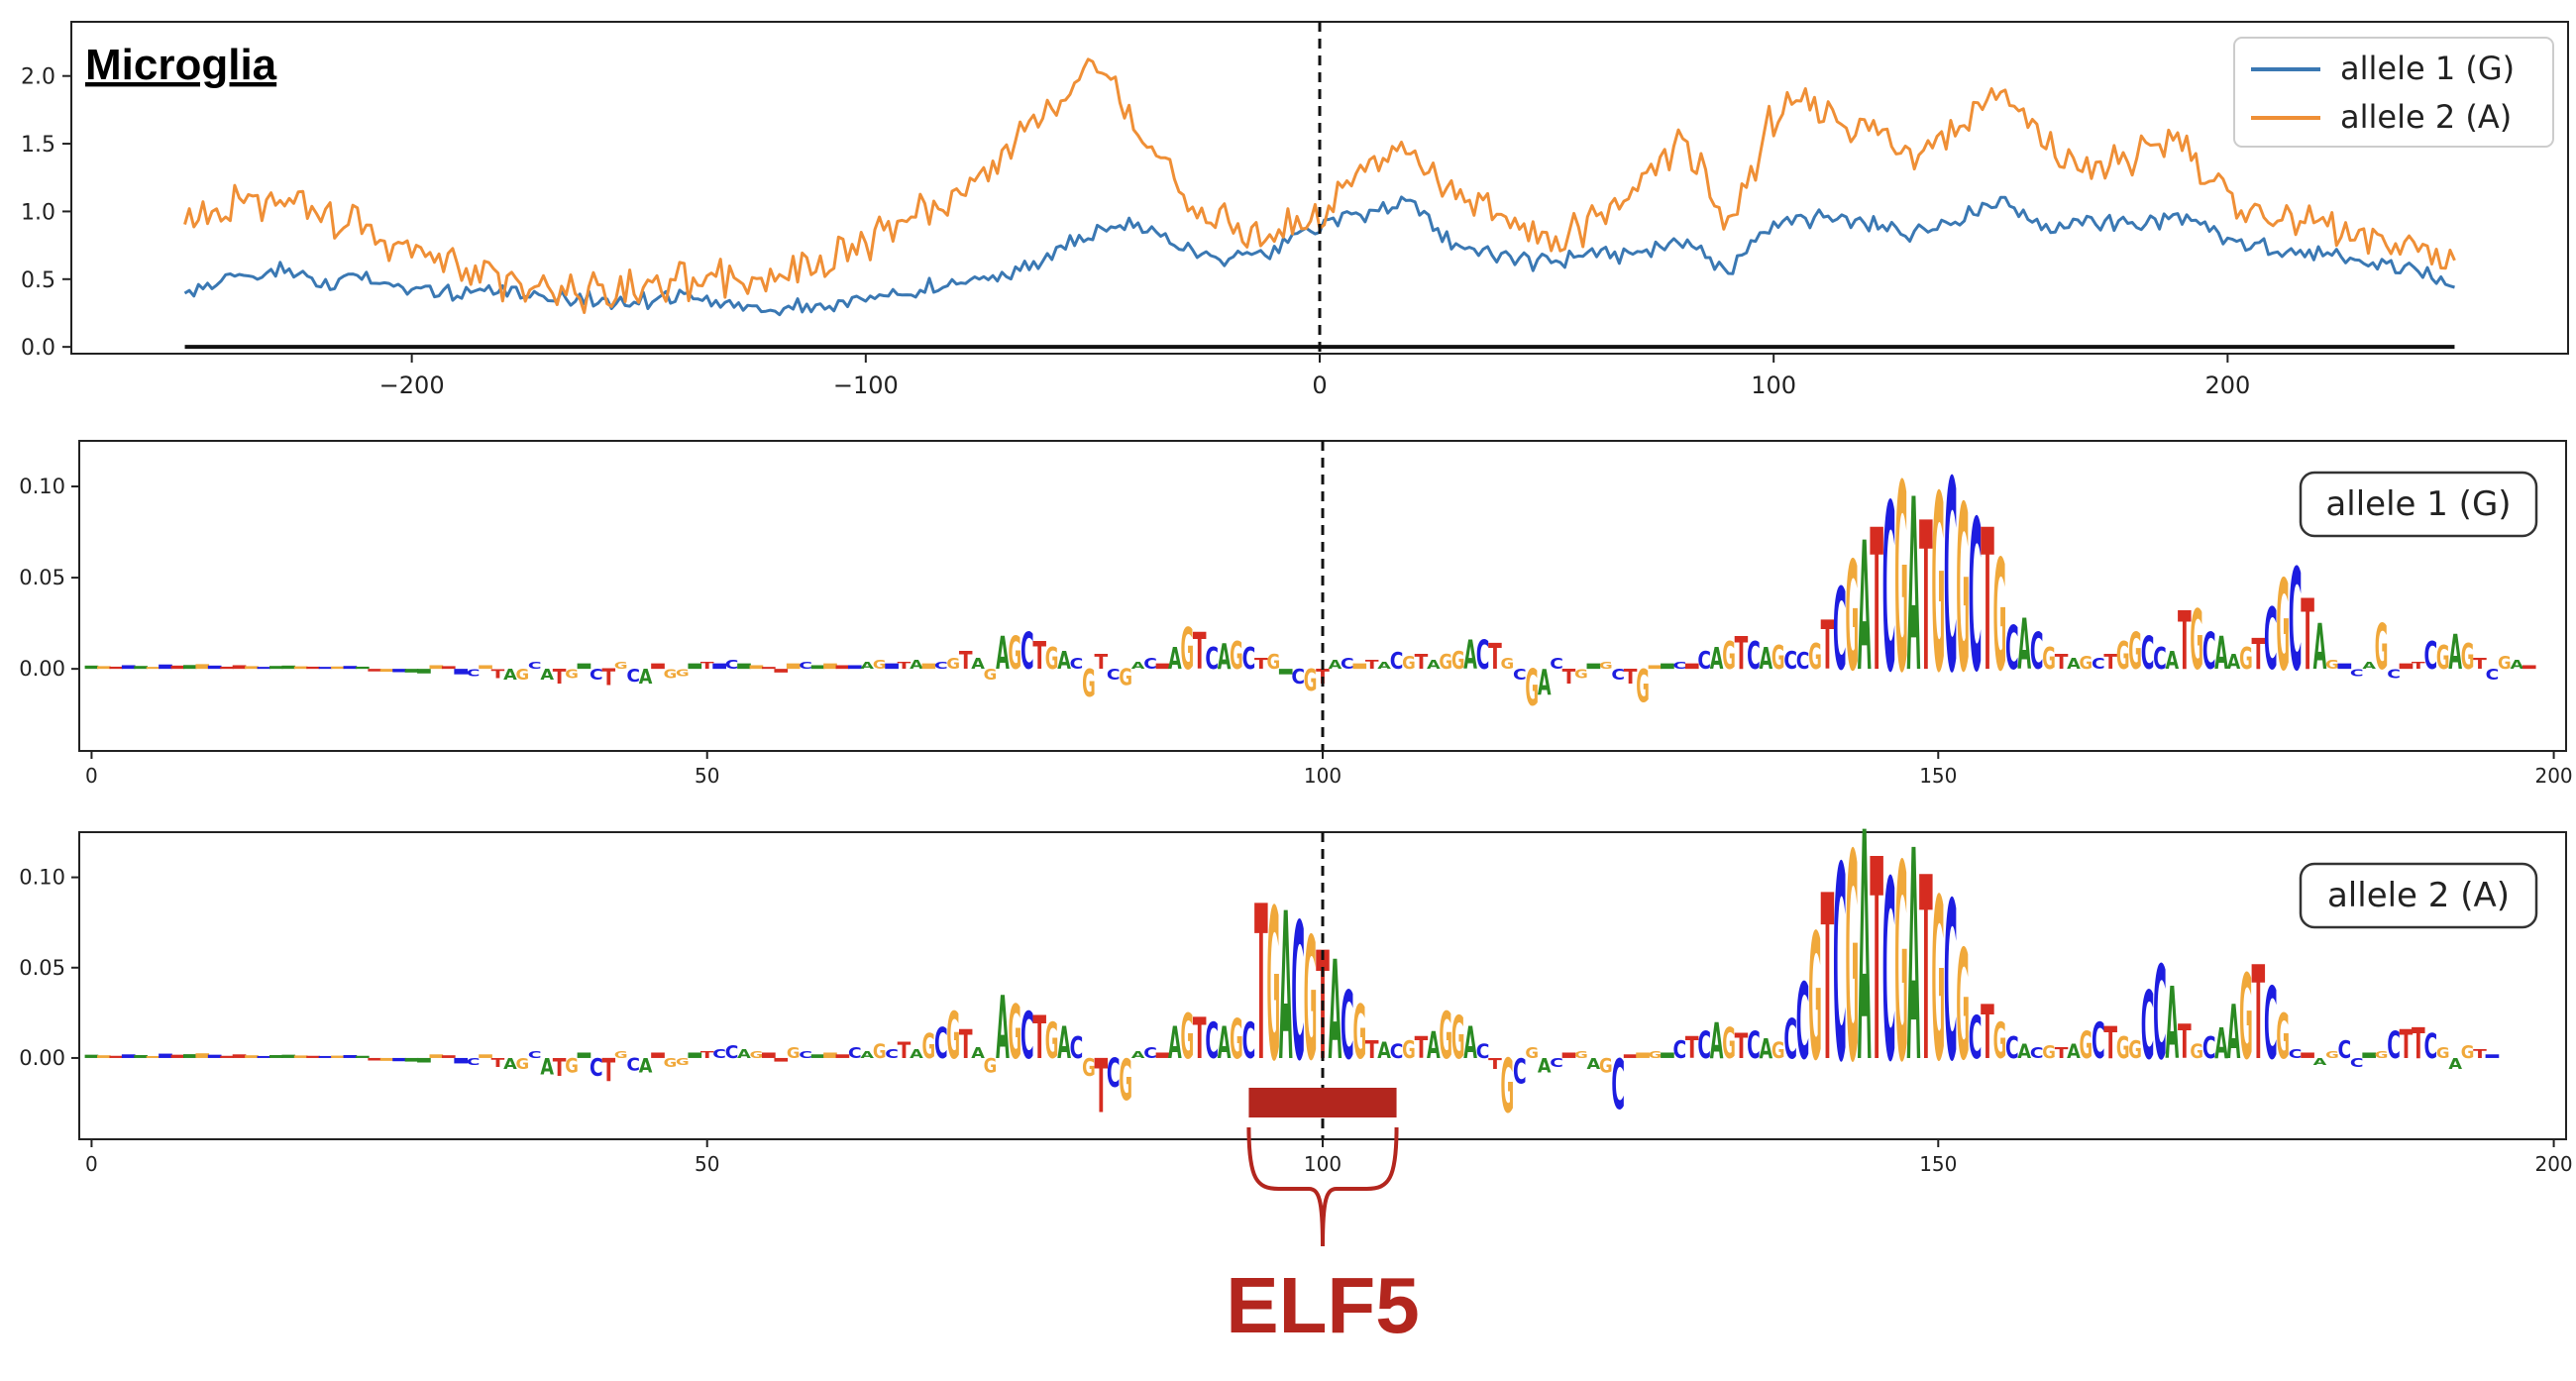  I want to click on profile-x-tick-label: −200, so click(412, 386).